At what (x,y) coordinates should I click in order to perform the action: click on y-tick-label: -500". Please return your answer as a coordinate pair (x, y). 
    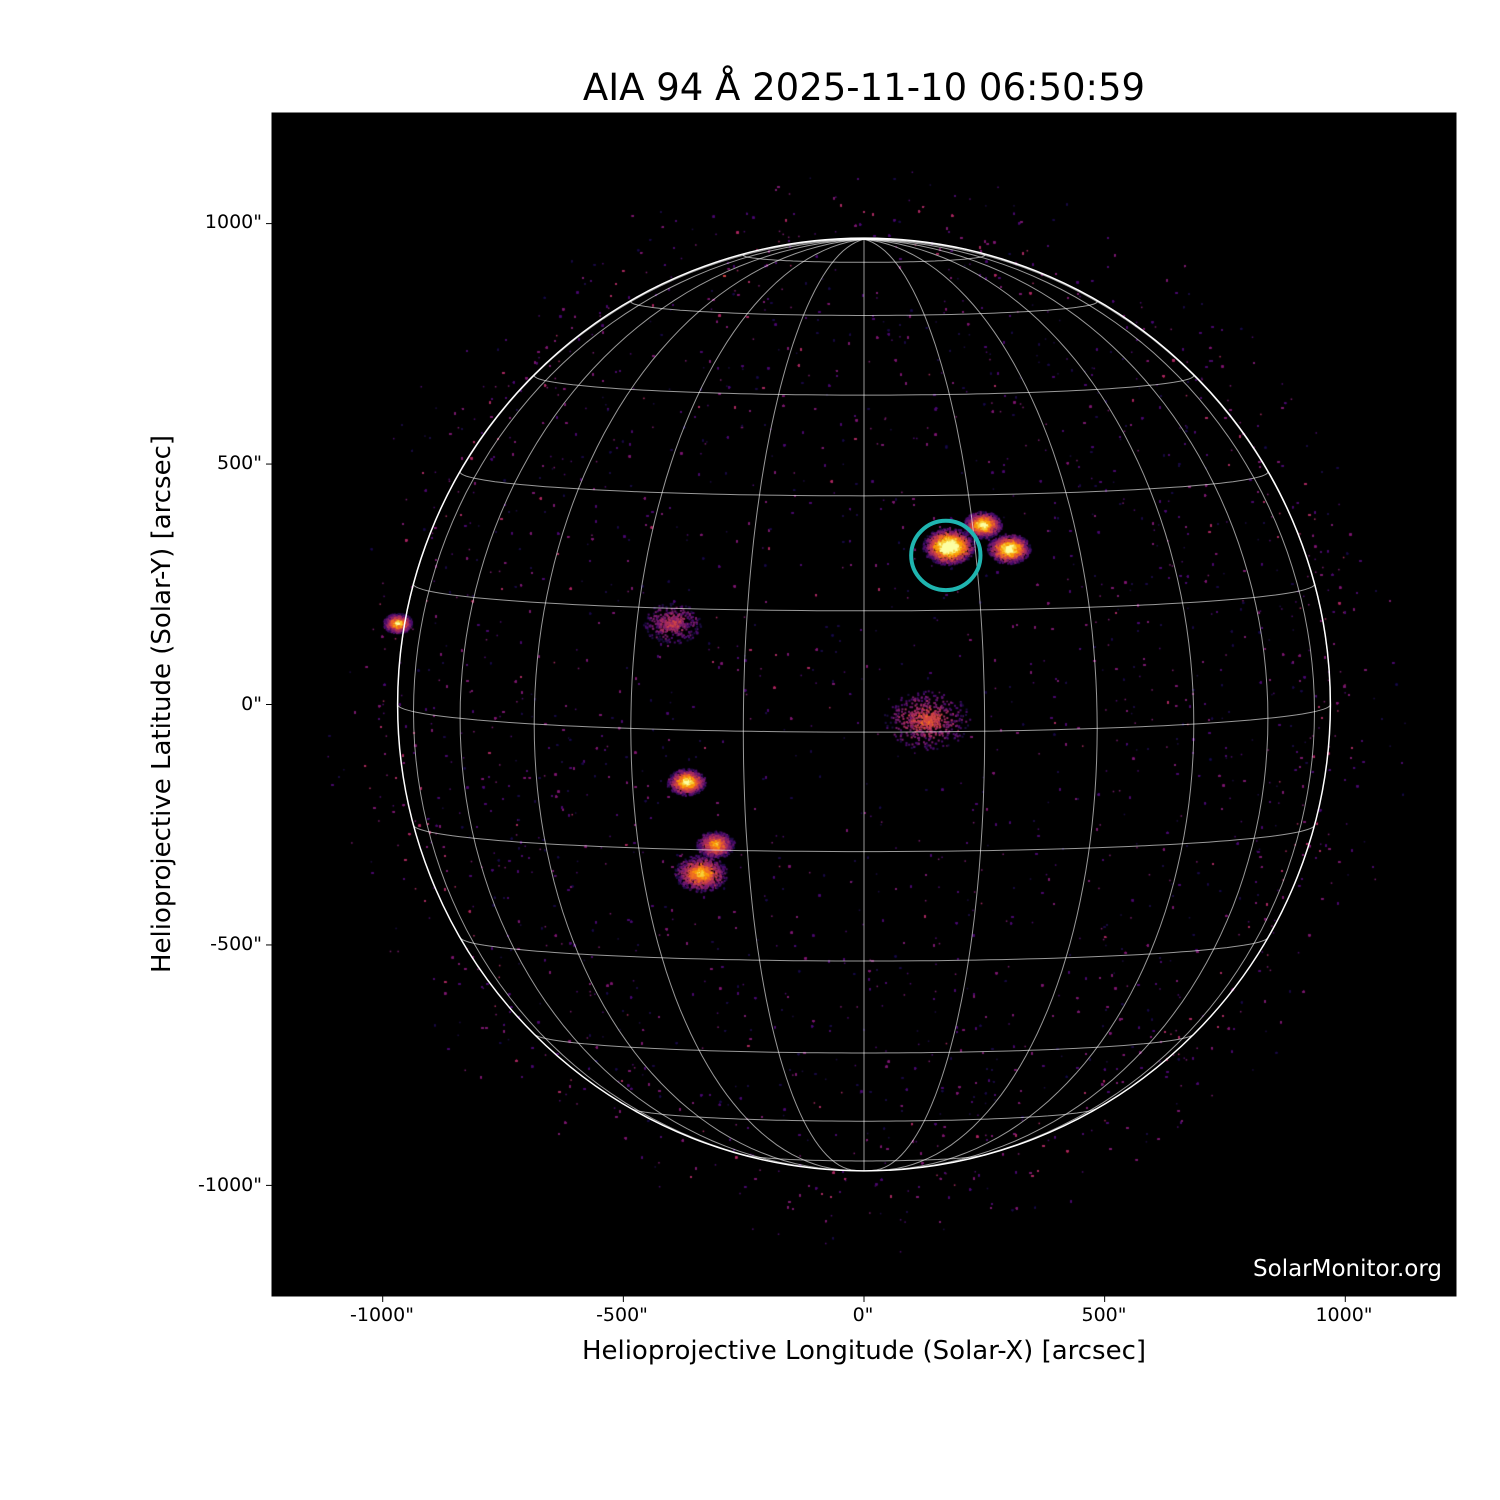
    Looking at the image, I should click on (236, 944).